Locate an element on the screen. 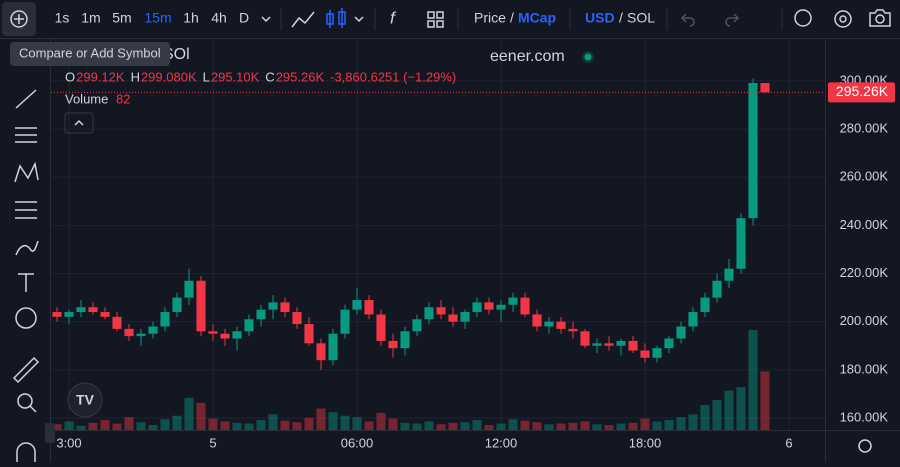 The height and width of the screenshot is (467, 900). trendline-tool is located at coordinates (26, 99).